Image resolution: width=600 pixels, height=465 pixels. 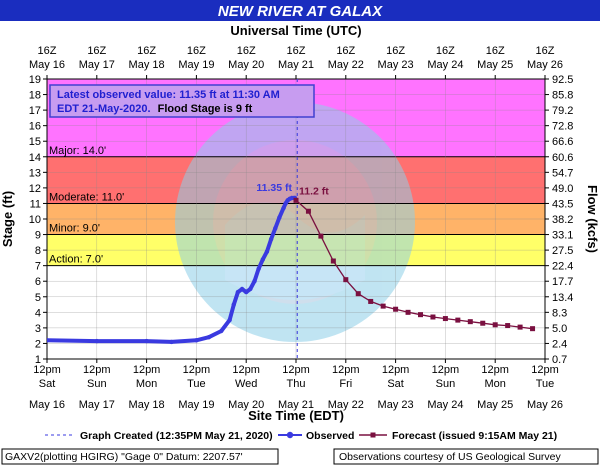 What do you see at coordinates (562, 267) in the screenshot?
I see `right-tick-label: 22.4` at bounding box center [562, 267].